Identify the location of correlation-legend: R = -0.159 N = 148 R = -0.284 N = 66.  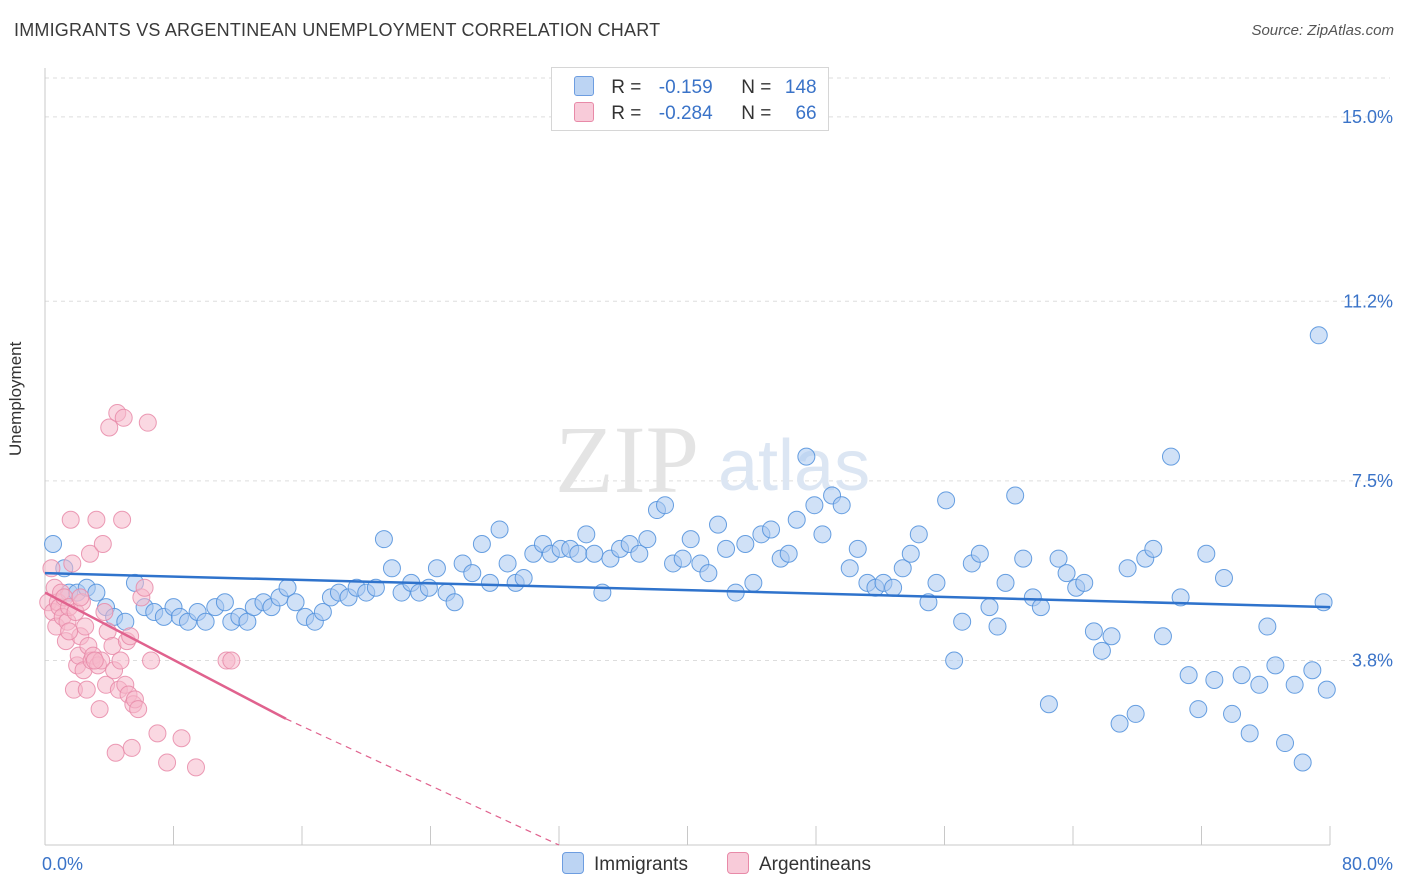
(690, 99).